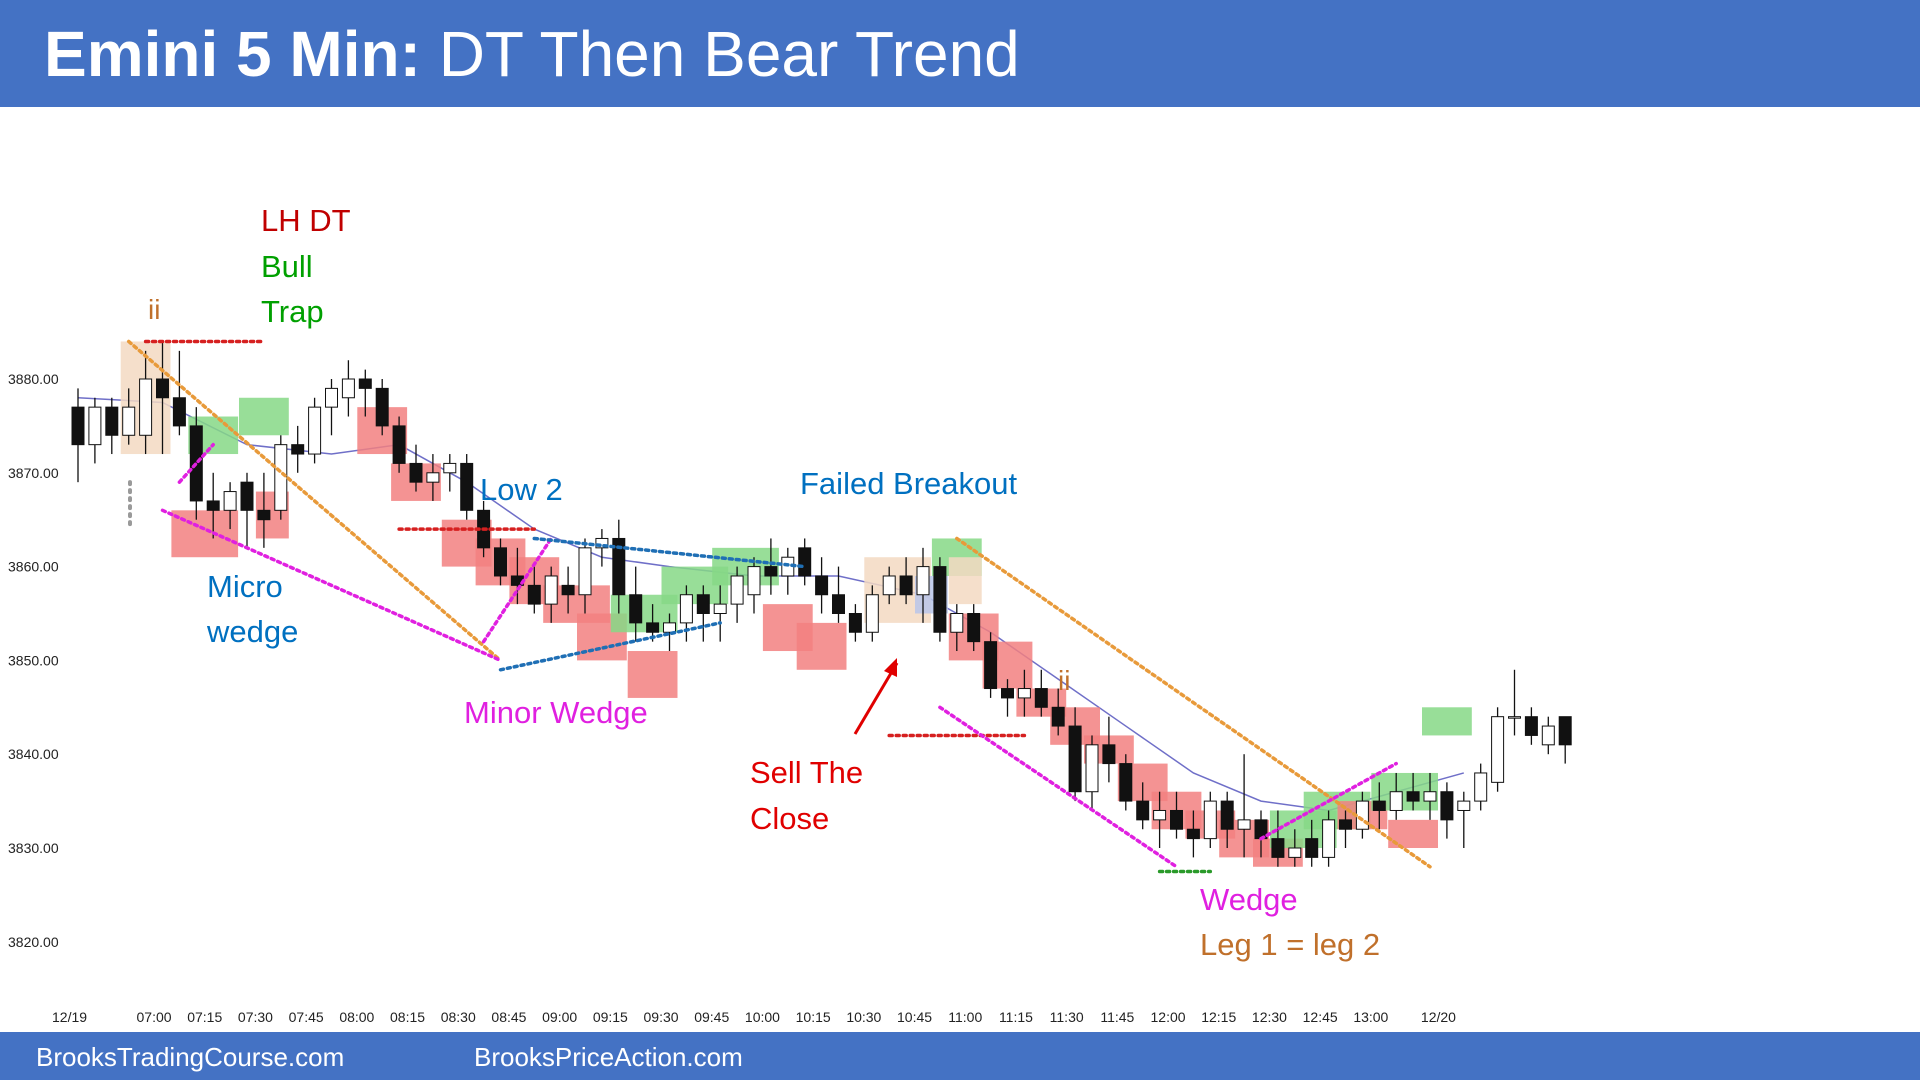 This screenshot has width=1920, height=1080. I want to click on x-tick-label: 07:15, so click(204, 1017).